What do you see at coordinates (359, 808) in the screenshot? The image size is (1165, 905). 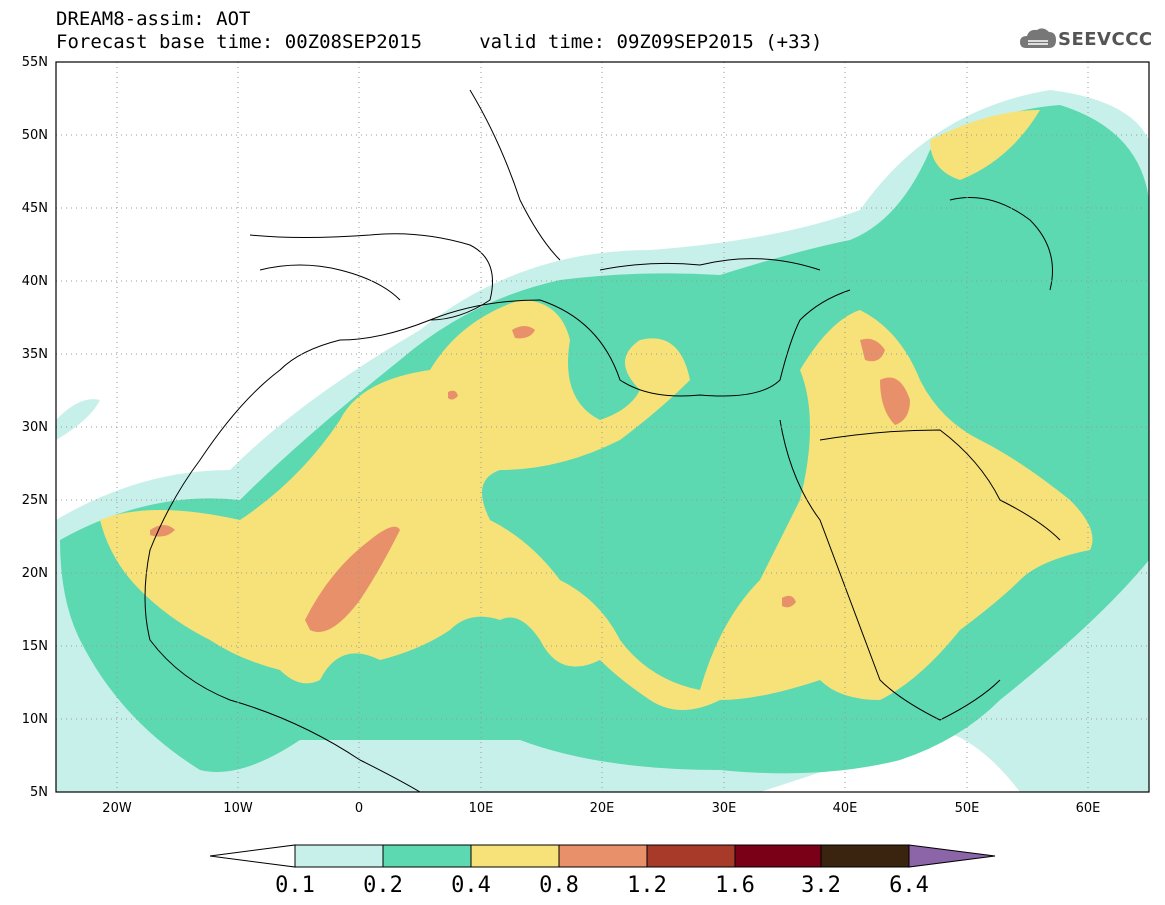 I see `lon-label: 0` at bounding box center [359, 808].